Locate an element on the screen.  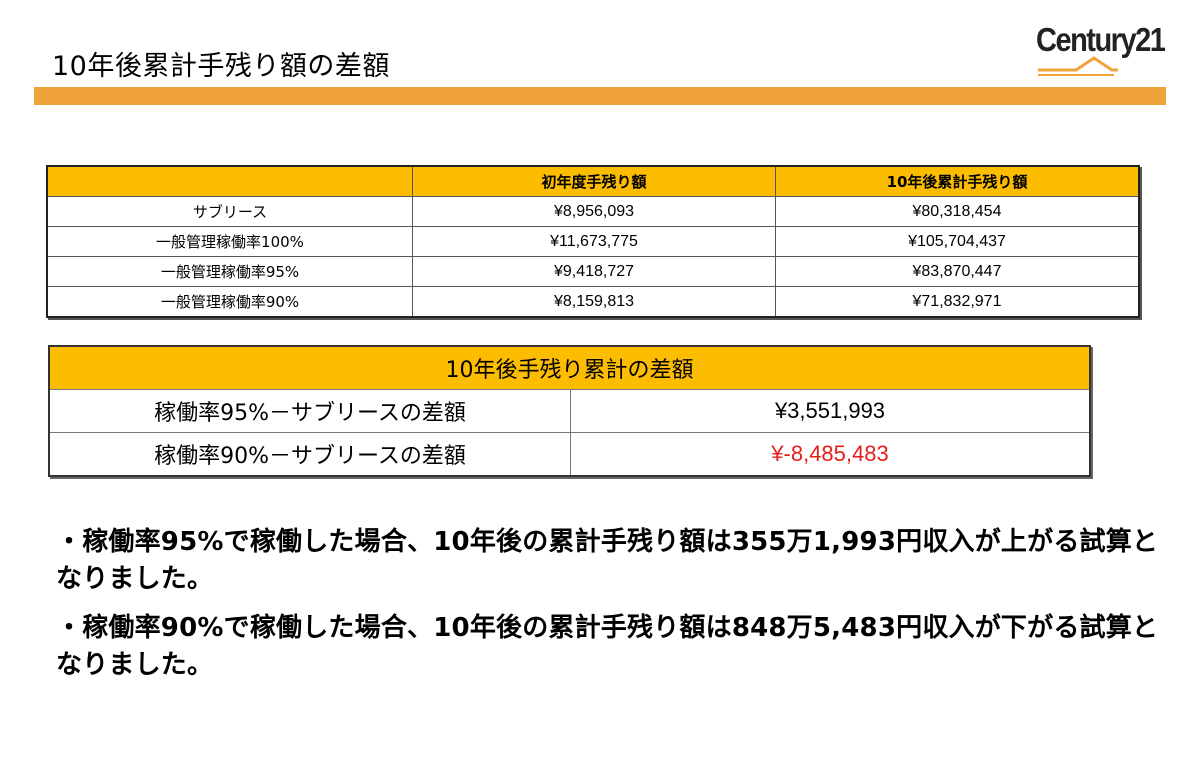
table-header-row: 初年度手残り額 10年後累計手残り額 is located at coordinates (593, 181).